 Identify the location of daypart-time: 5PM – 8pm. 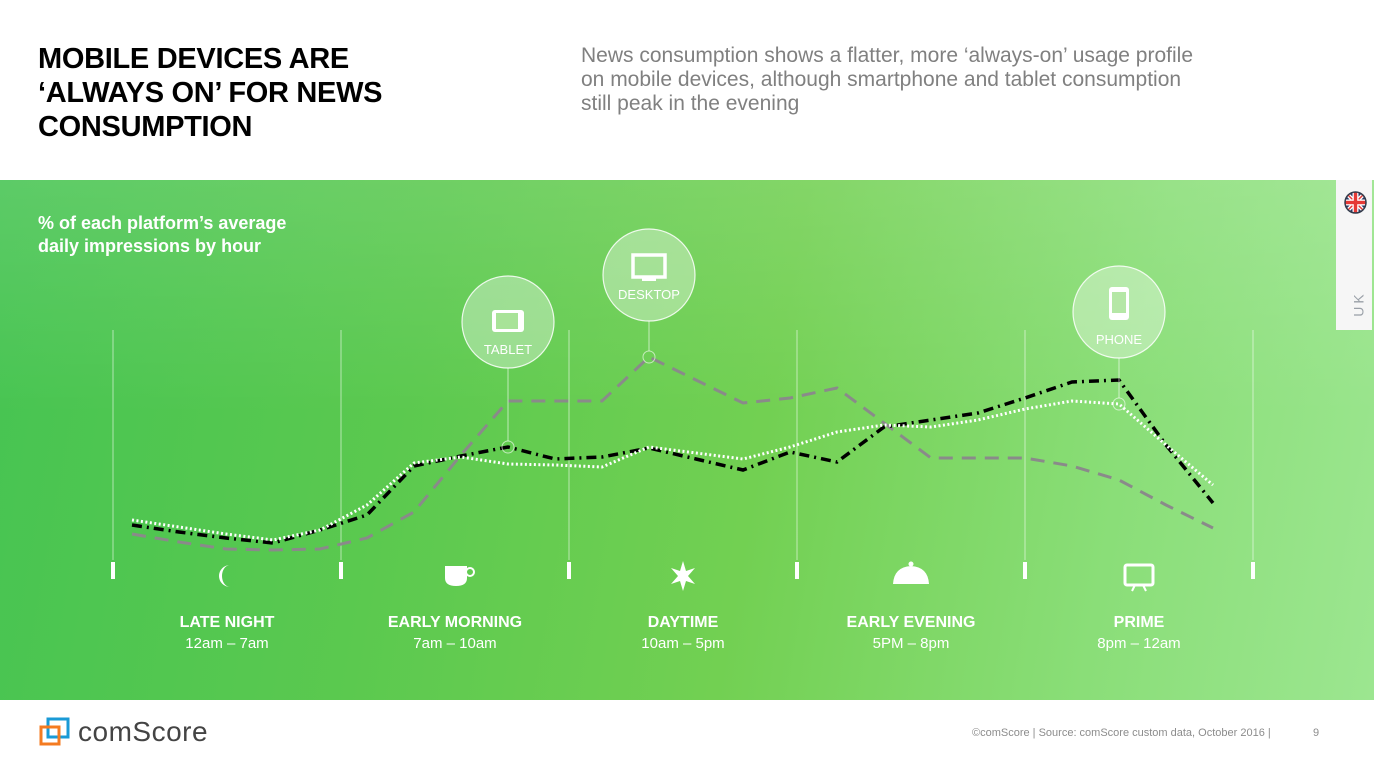
(911, 643).